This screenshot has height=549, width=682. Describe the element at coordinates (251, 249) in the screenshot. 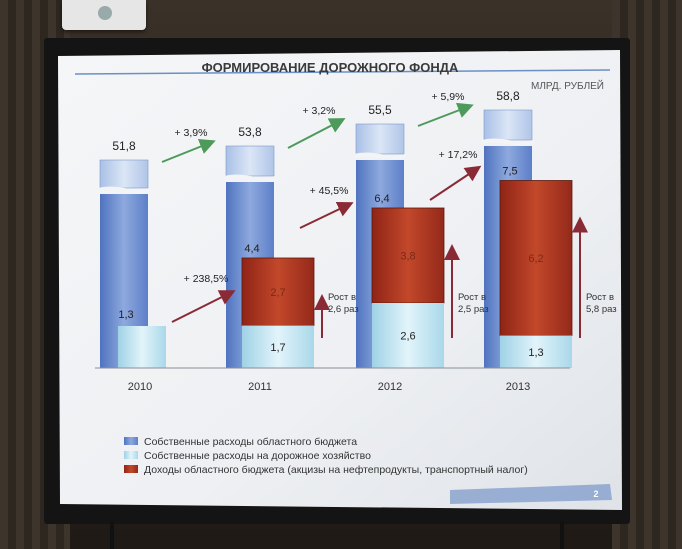

I see `bar-road-own-label: 4,4` at that location.